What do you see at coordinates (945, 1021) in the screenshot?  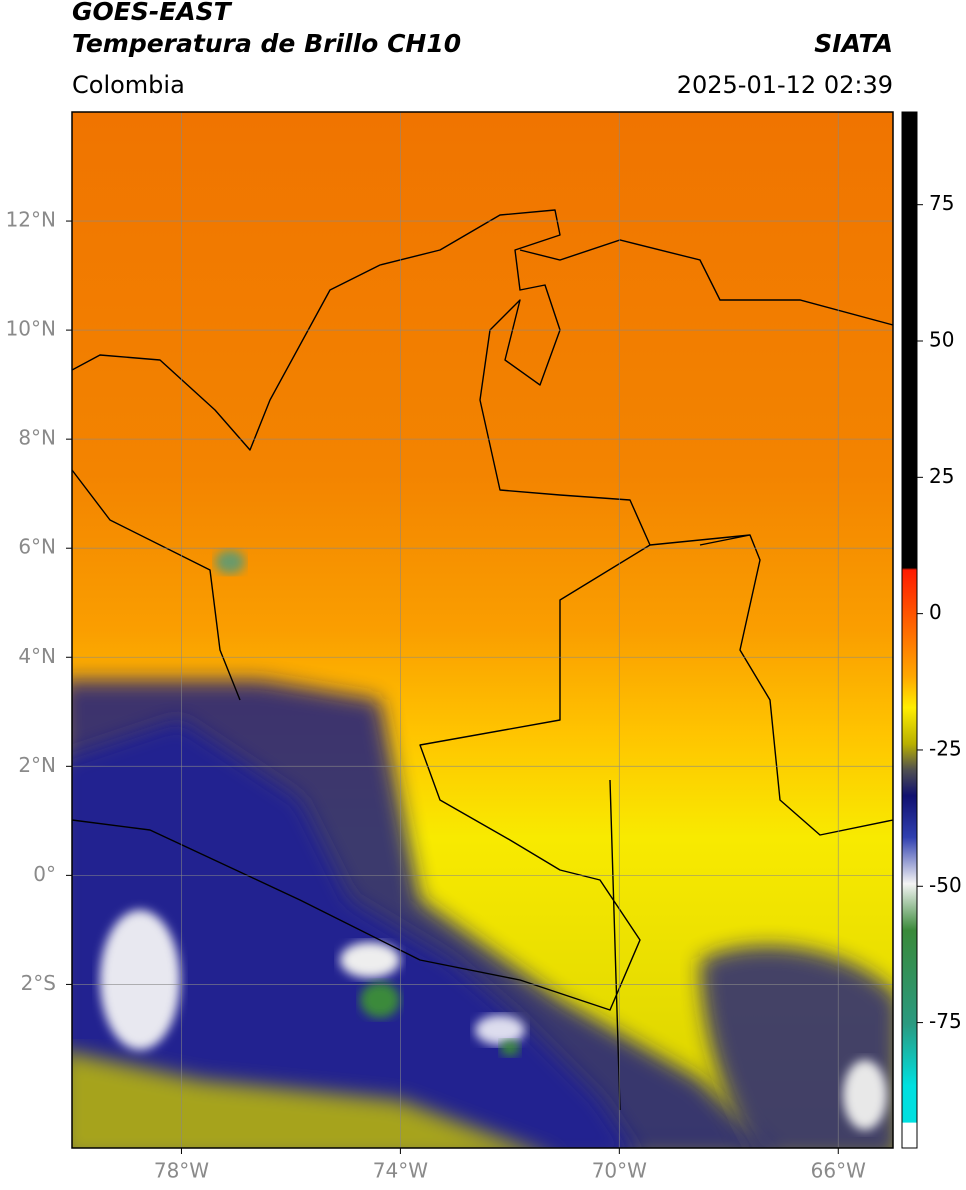 I see `colorbar-tick-label: -75` at bounding box center [945, 1021].